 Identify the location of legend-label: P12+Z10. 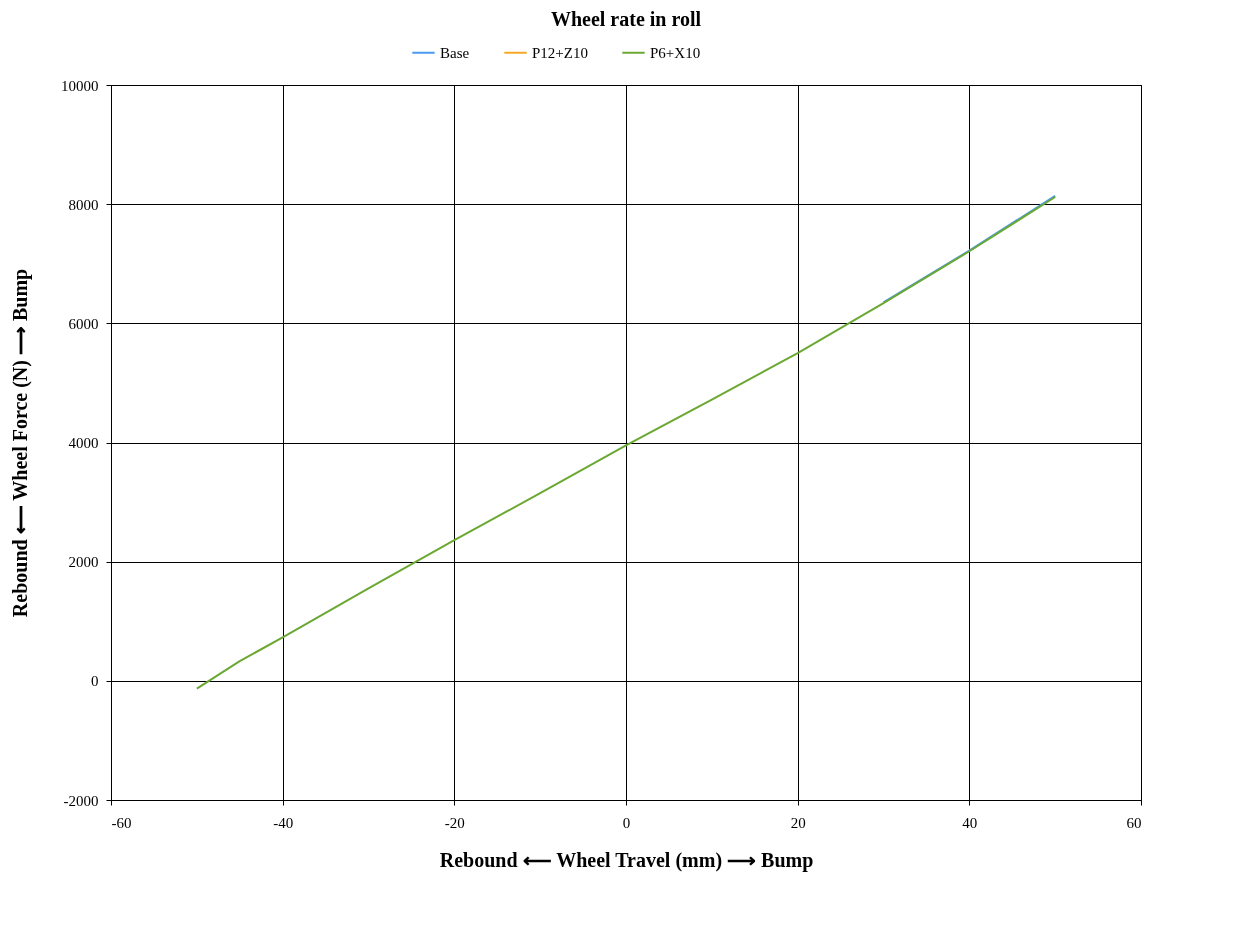
(560, 52).